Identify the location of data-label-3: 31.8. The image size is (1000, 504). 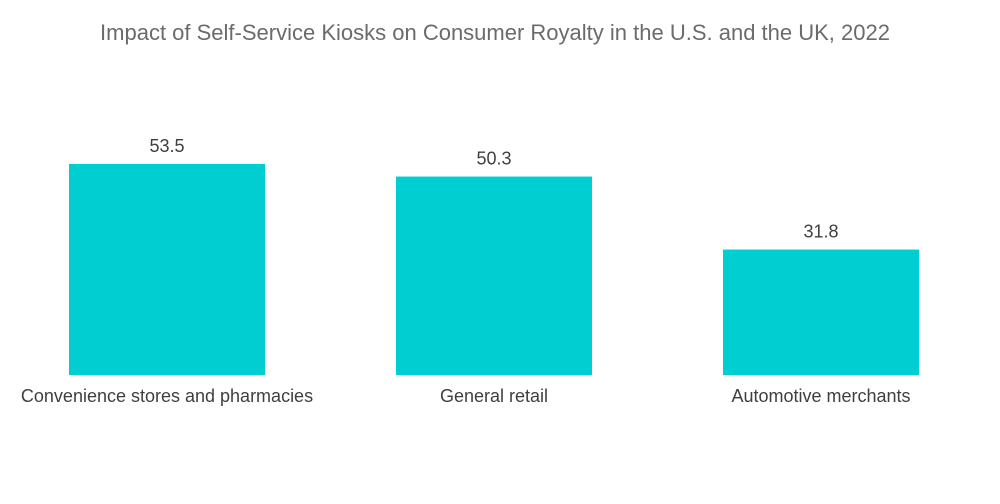
(820, 232).